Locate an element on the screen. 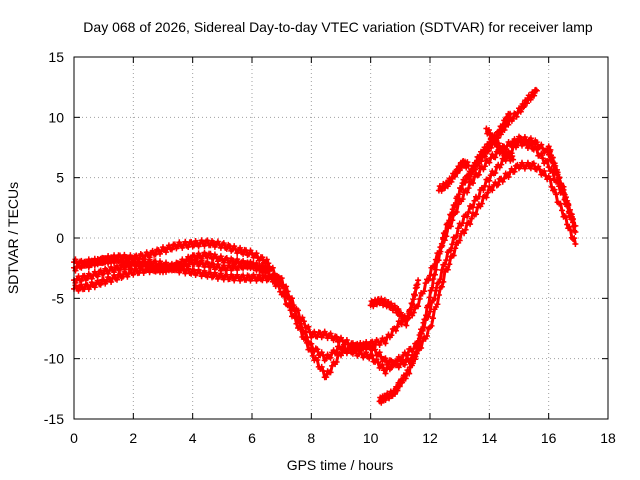 The image size is (640, 480). y-tick-label: 10 is located at coordinates (56, 117).